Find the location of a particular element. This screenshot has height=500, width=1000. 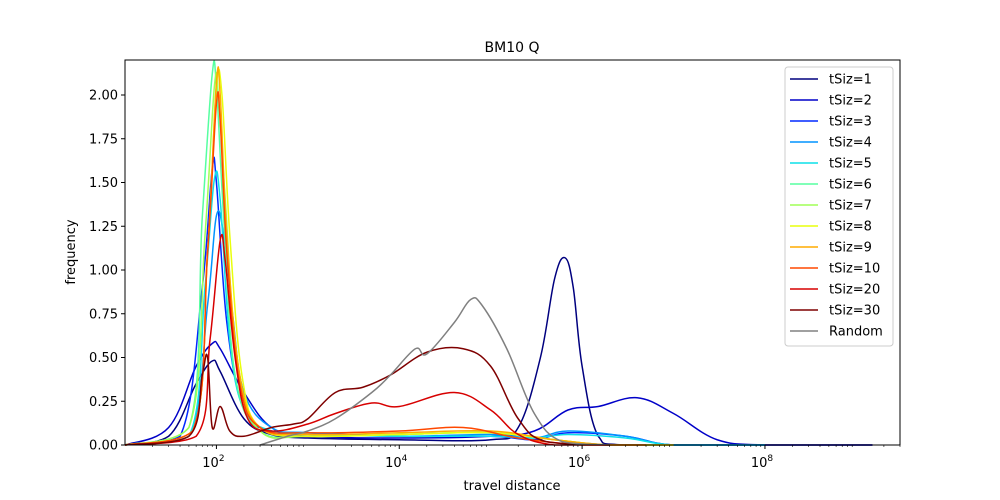

y-tick-label: 1.75 is located at coordinates (103, 139).